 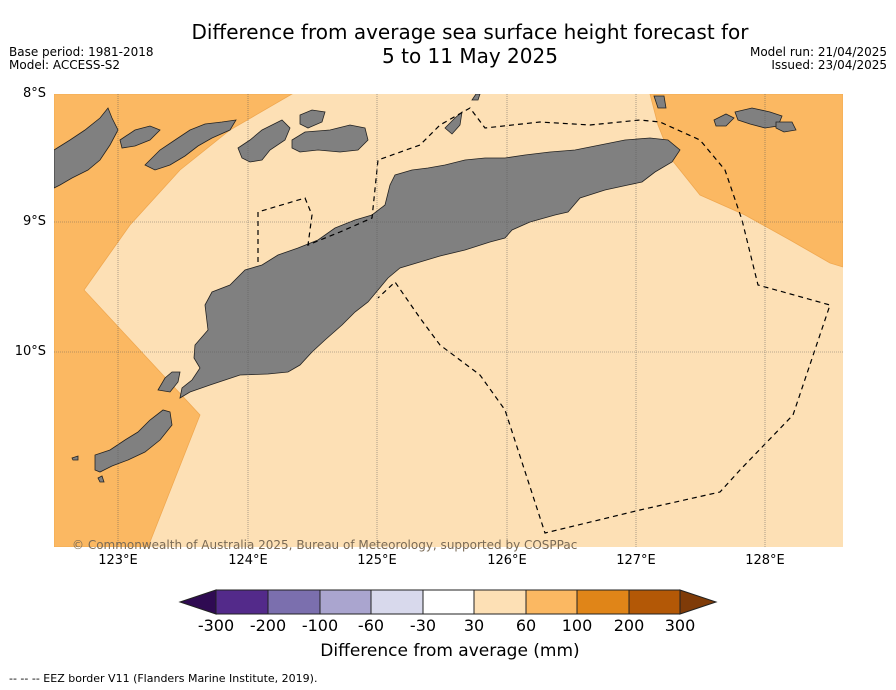 What do you see at coordinates (470, 56) in the screenshot?
I see `title-line-2: 5 to 11 May 2025` at bounding box center [470, 56].